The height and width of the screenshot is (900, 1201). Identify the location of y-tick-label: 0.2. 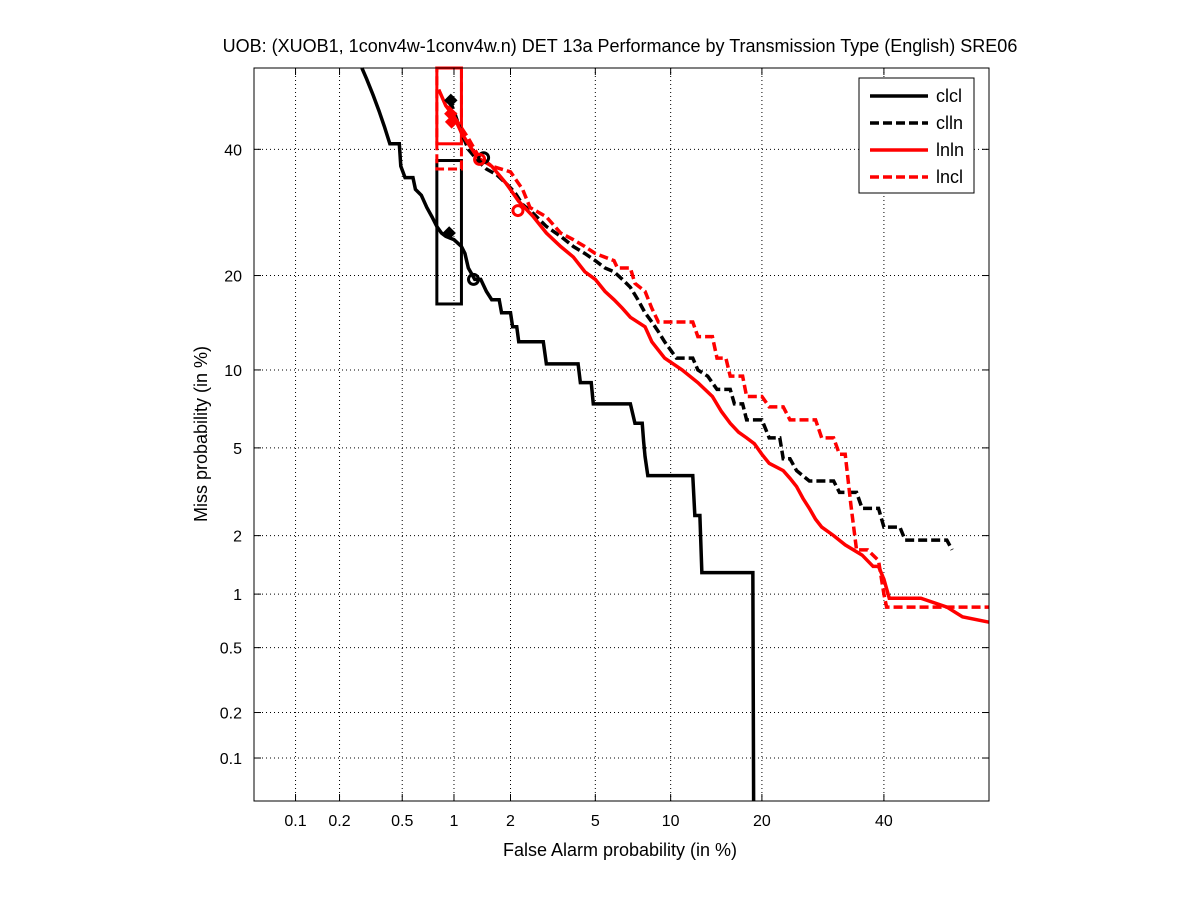
(231, 714).